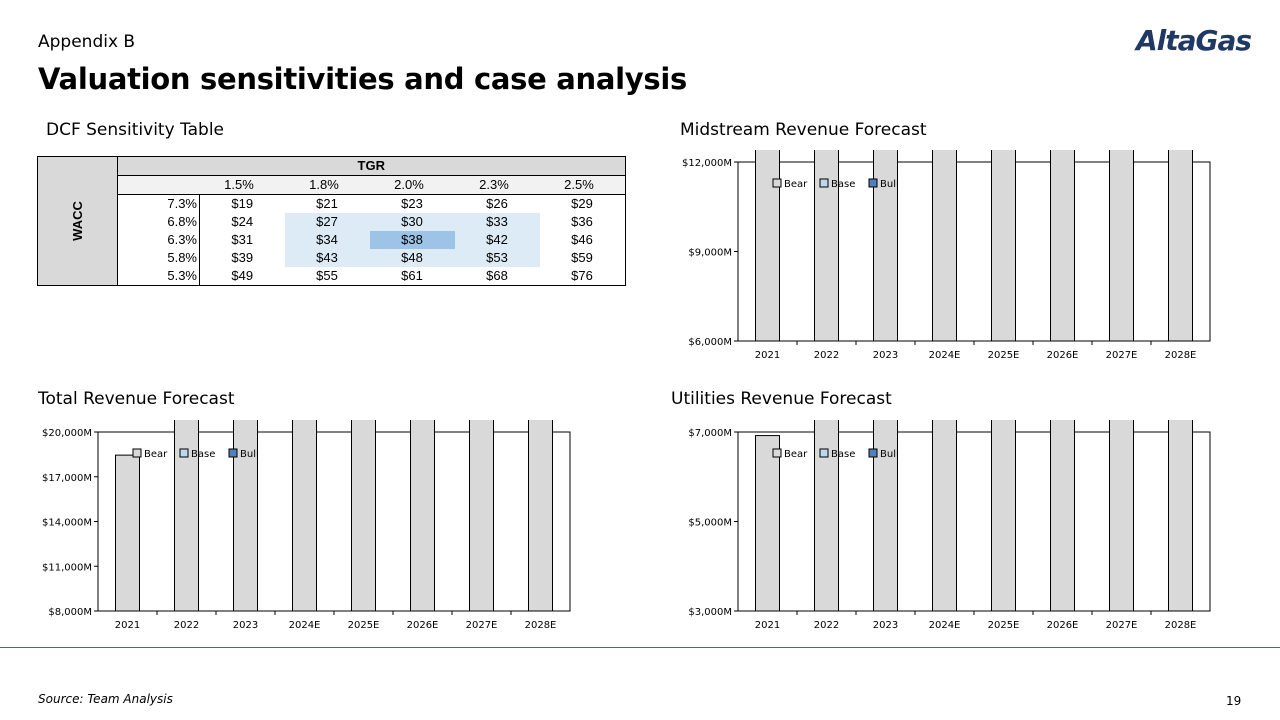 This screenshot has height=720, width=1280. Describe the element at coordinates (1181, 355) in the screenshot. I see `x-tick-label: 2028E` at that location.